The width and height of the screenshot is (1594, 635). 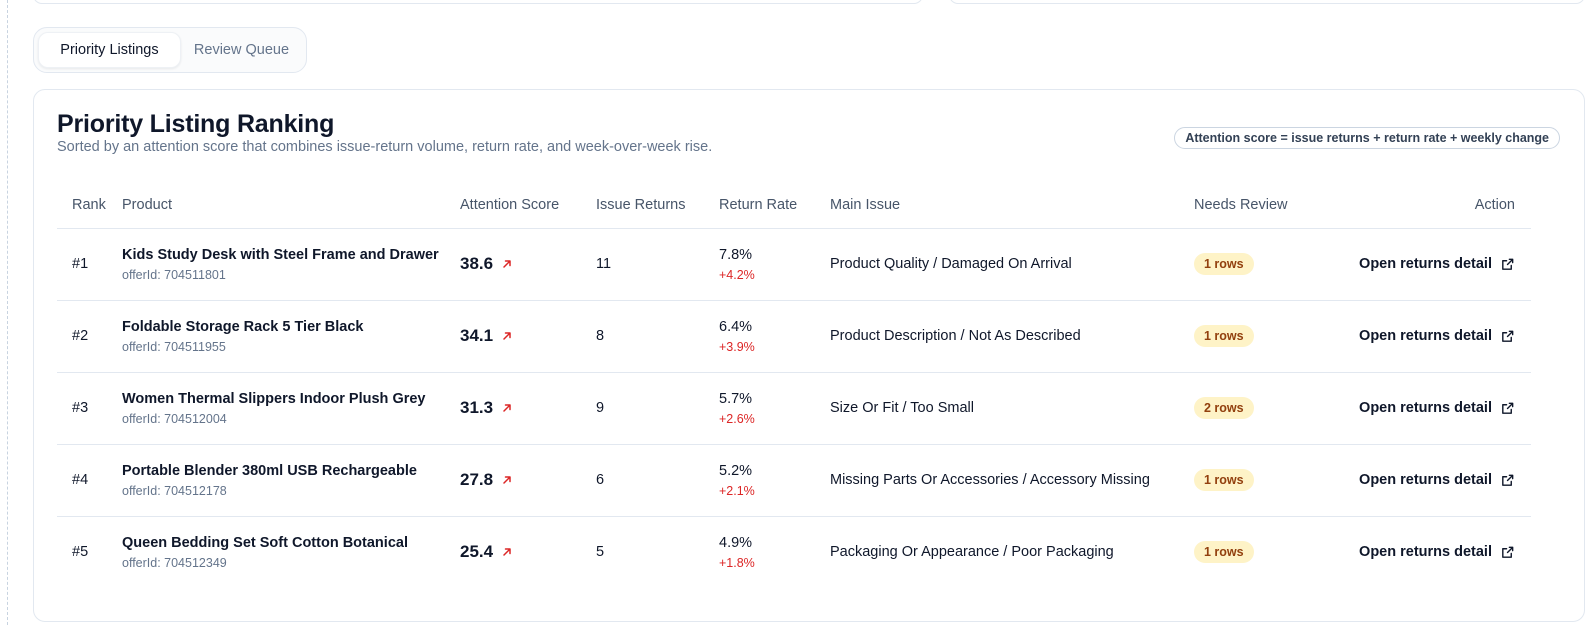 I want to click on offer-id: offerId: 704511801, so click(x=174, y=274).